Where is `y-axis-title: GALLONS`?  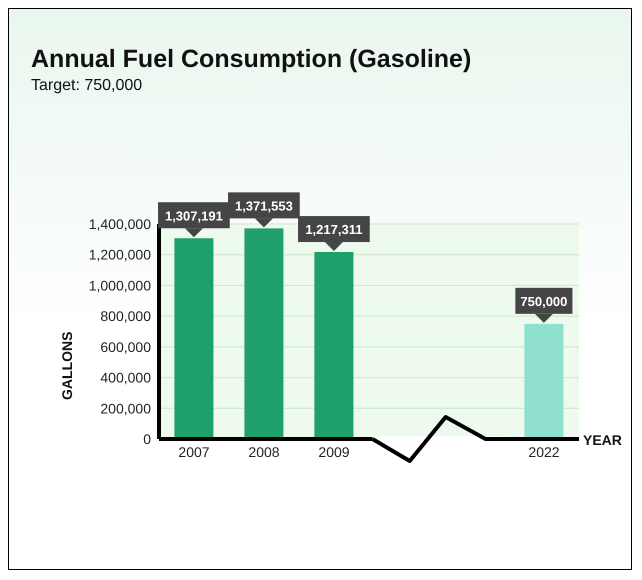
y-axis-title: GALLONS is located at coordinates (66, 366).